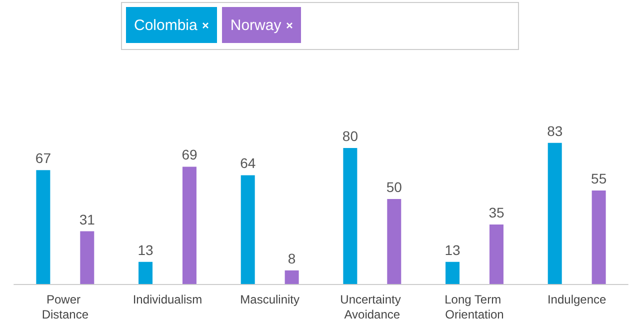 The height and width of the screenshot is (327, 638). I want to click on data-label: 55, so click(599, 178).